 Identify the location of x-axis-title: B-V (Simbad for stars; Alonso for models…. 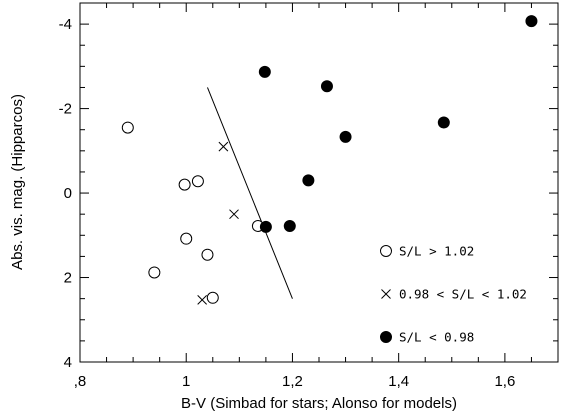
(319, 403).